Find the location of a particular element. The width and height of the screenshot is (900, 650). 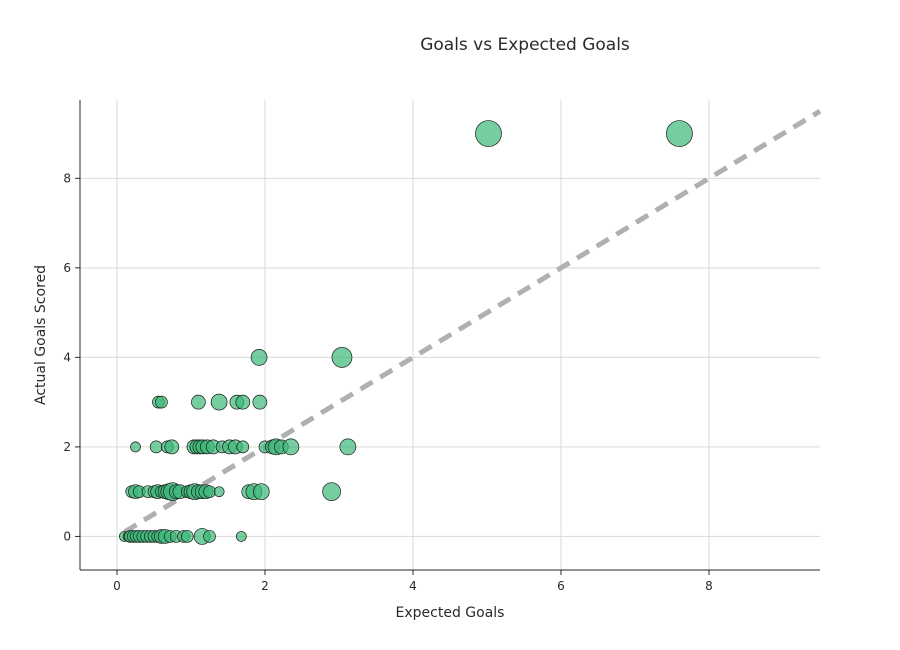

x-tick-label: 0 is located at coordinates (117, 586).